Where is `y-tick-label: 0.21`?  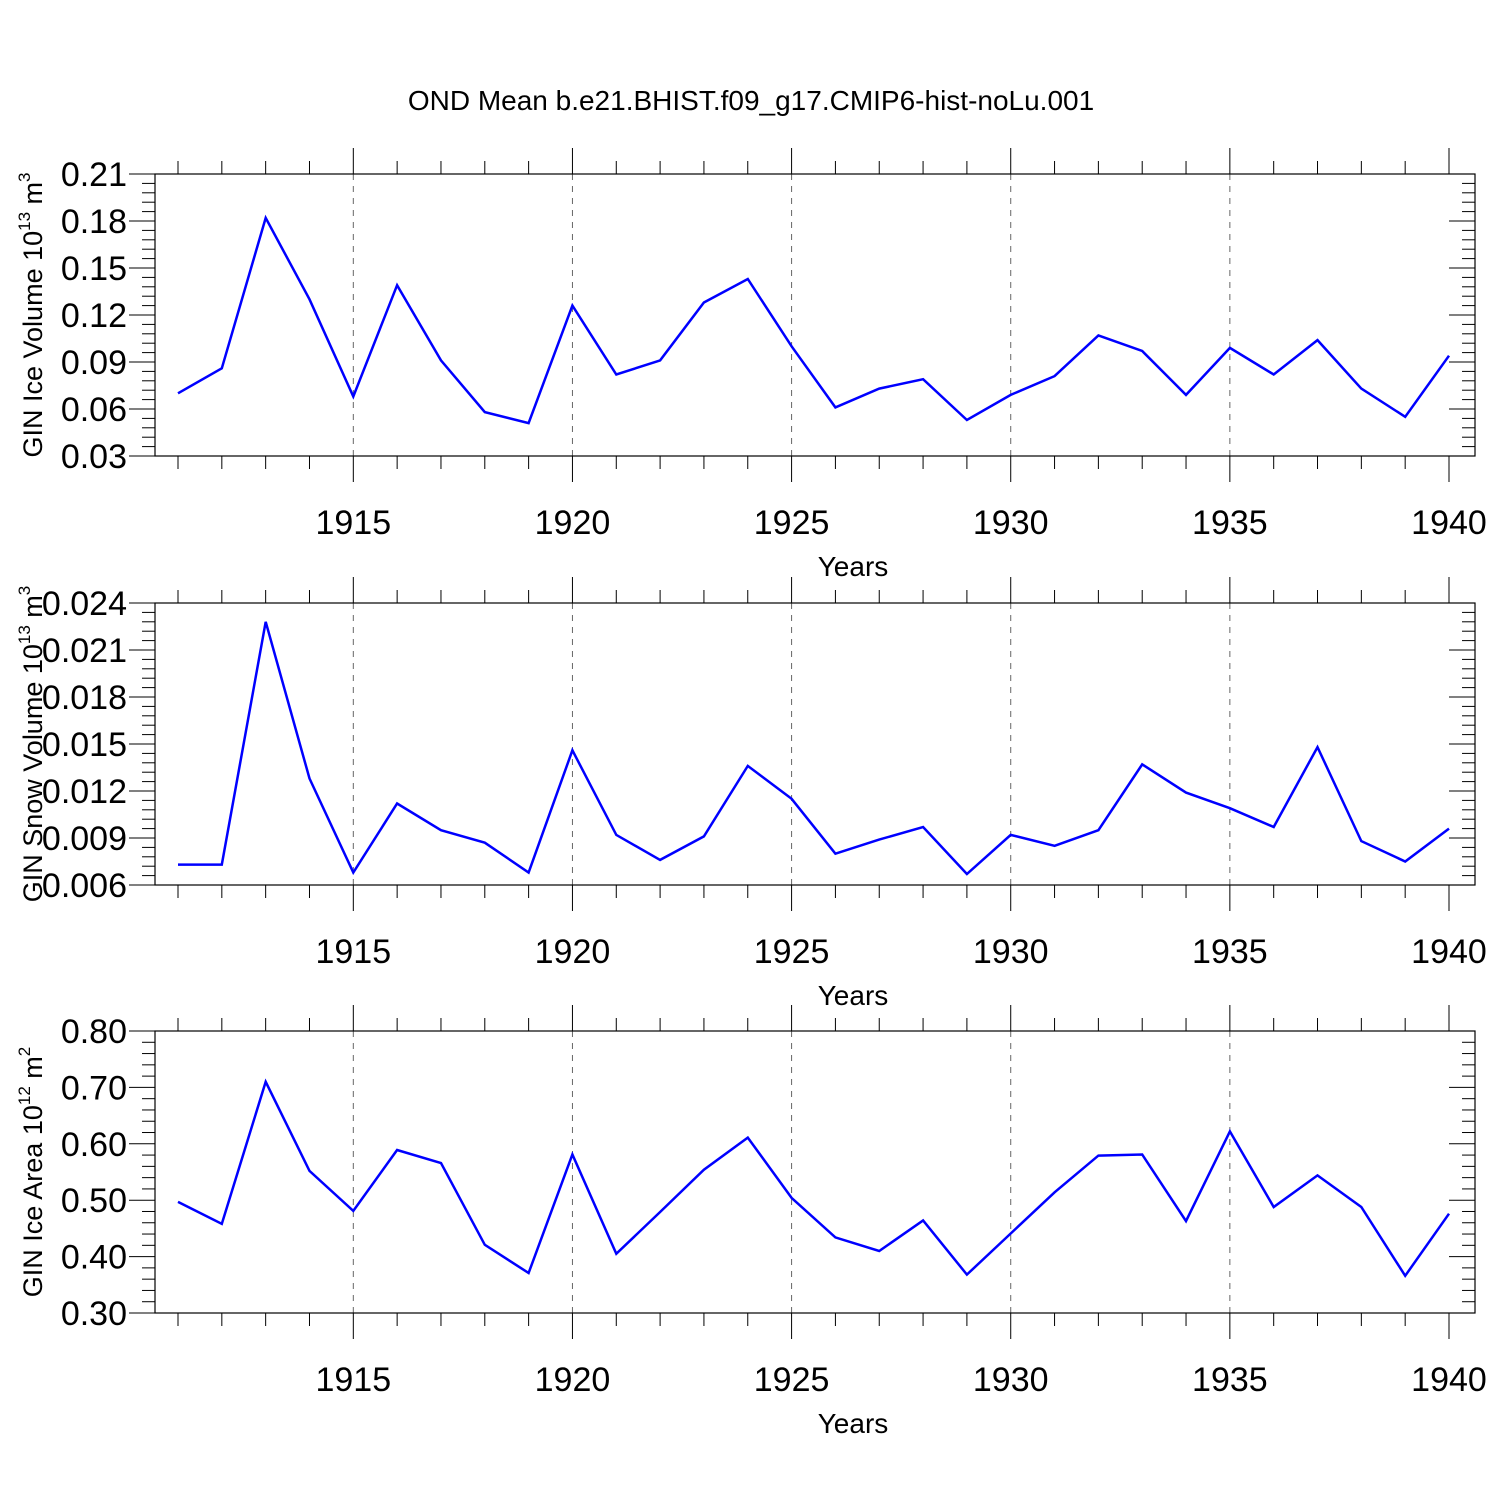 y-tick-label: 0.21 is located at coordinates (94, 175).